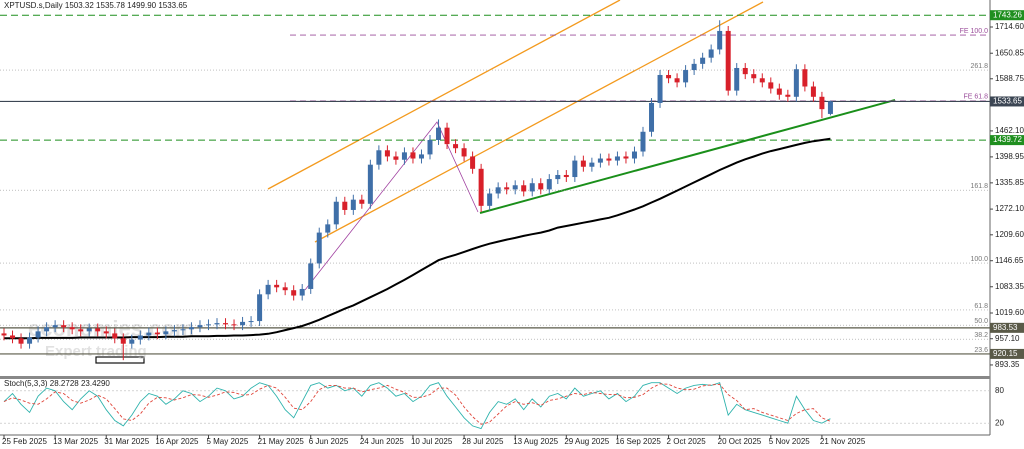  Describe the element at coordinates (981, 306) in the screenshot. I see `fib-label: 61.8` at that location.